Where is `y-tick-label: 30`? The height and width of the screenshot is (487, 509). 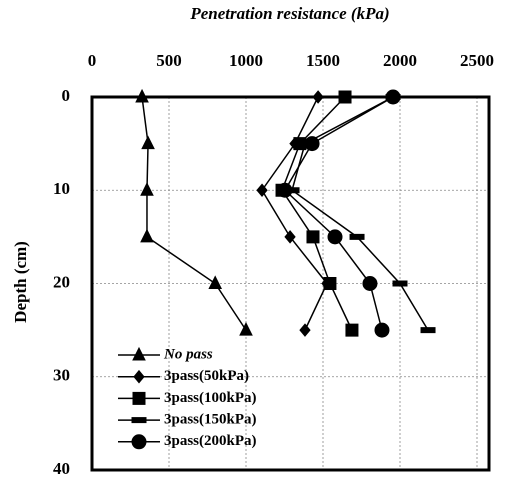
y-tick-label: 30 is located at coordinates (61, 375).